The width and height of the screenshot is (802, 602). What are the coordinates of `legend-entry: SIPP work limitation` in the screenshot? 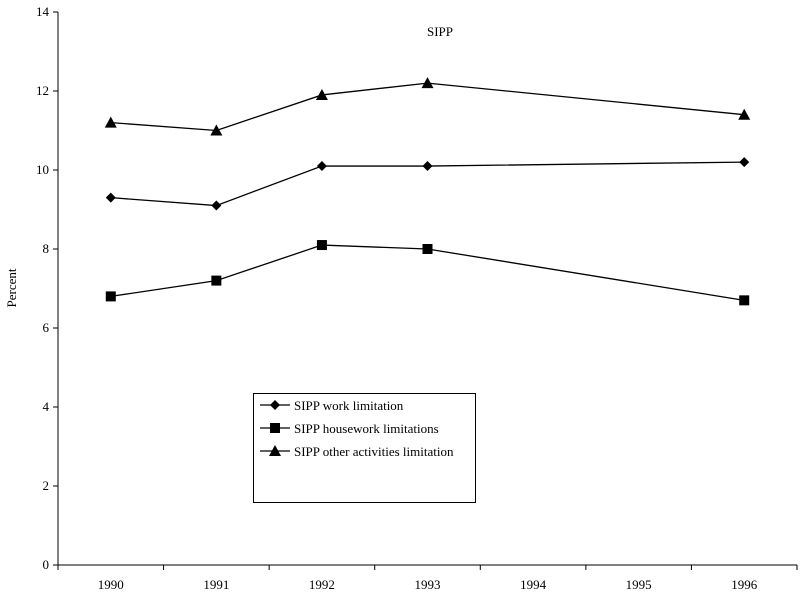 It's located at (364, 405).